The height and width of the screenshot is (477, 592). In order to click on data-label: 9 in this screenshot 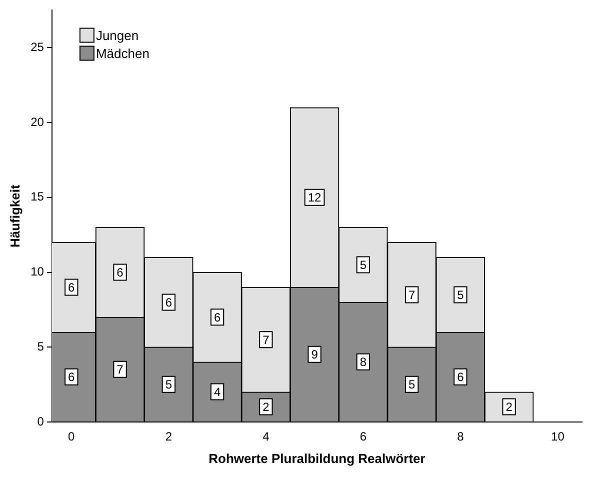, I will do `click(314, 355)`.